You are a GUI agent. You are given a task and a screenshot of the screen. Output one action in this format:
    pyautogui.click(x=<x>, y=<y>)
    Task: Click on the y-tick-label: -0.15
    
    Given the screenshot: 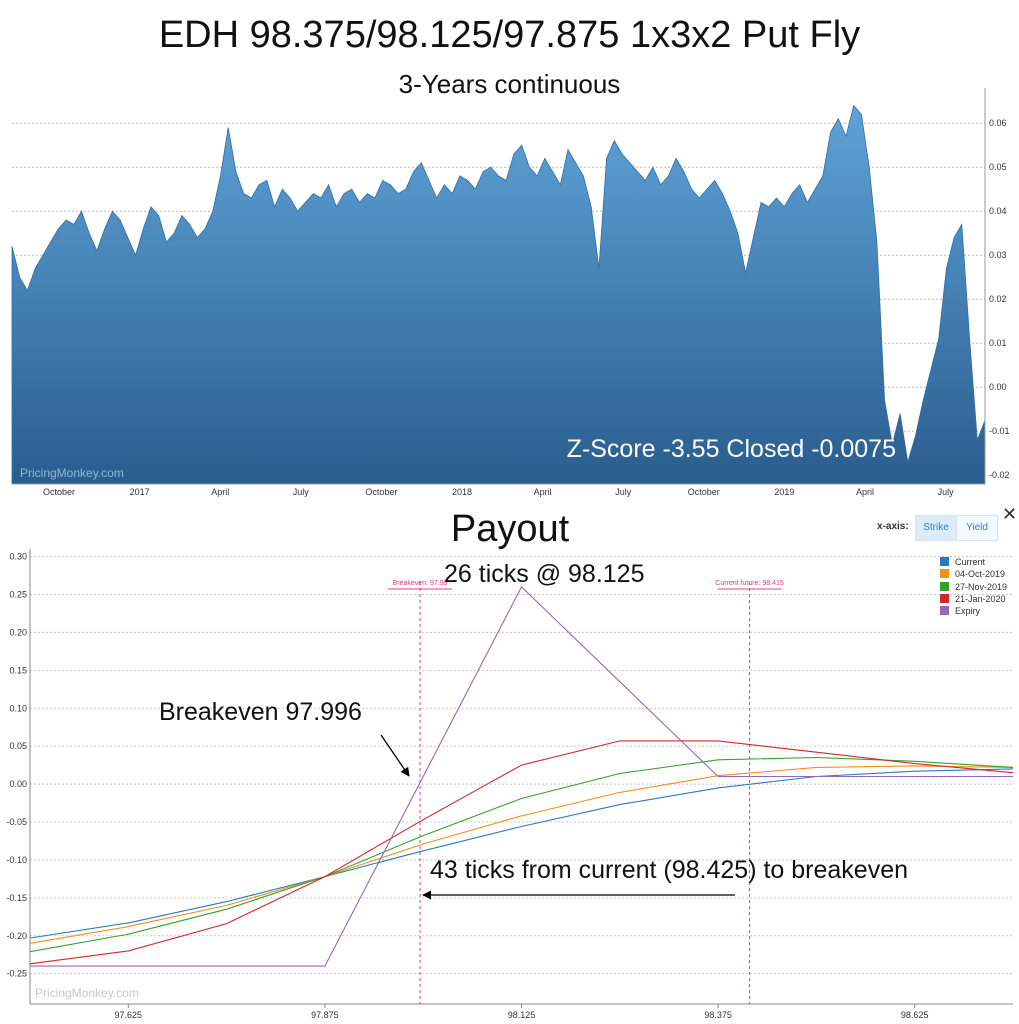 What is the action you would take?
    pyautogui.click(x=16, y=898)
    